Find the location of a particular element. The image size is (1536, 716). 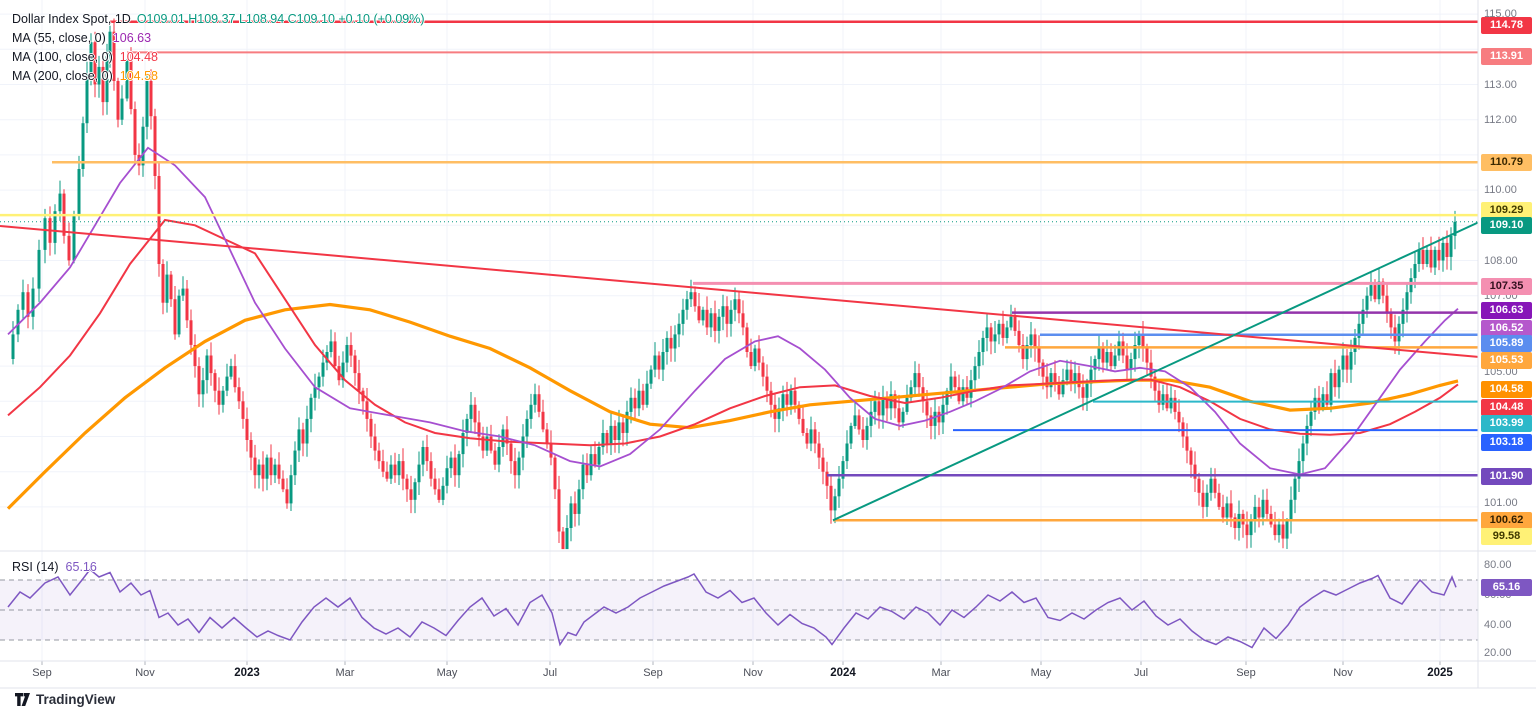

ma-value: 106.63 is located at coordinates (132, 38).